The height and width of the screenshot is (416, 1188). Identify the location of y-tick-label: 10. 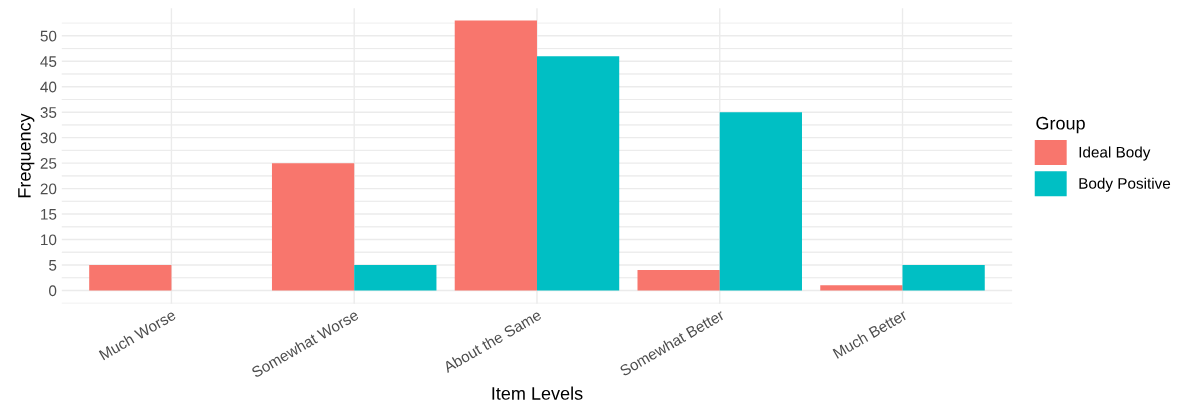
(49, 240).